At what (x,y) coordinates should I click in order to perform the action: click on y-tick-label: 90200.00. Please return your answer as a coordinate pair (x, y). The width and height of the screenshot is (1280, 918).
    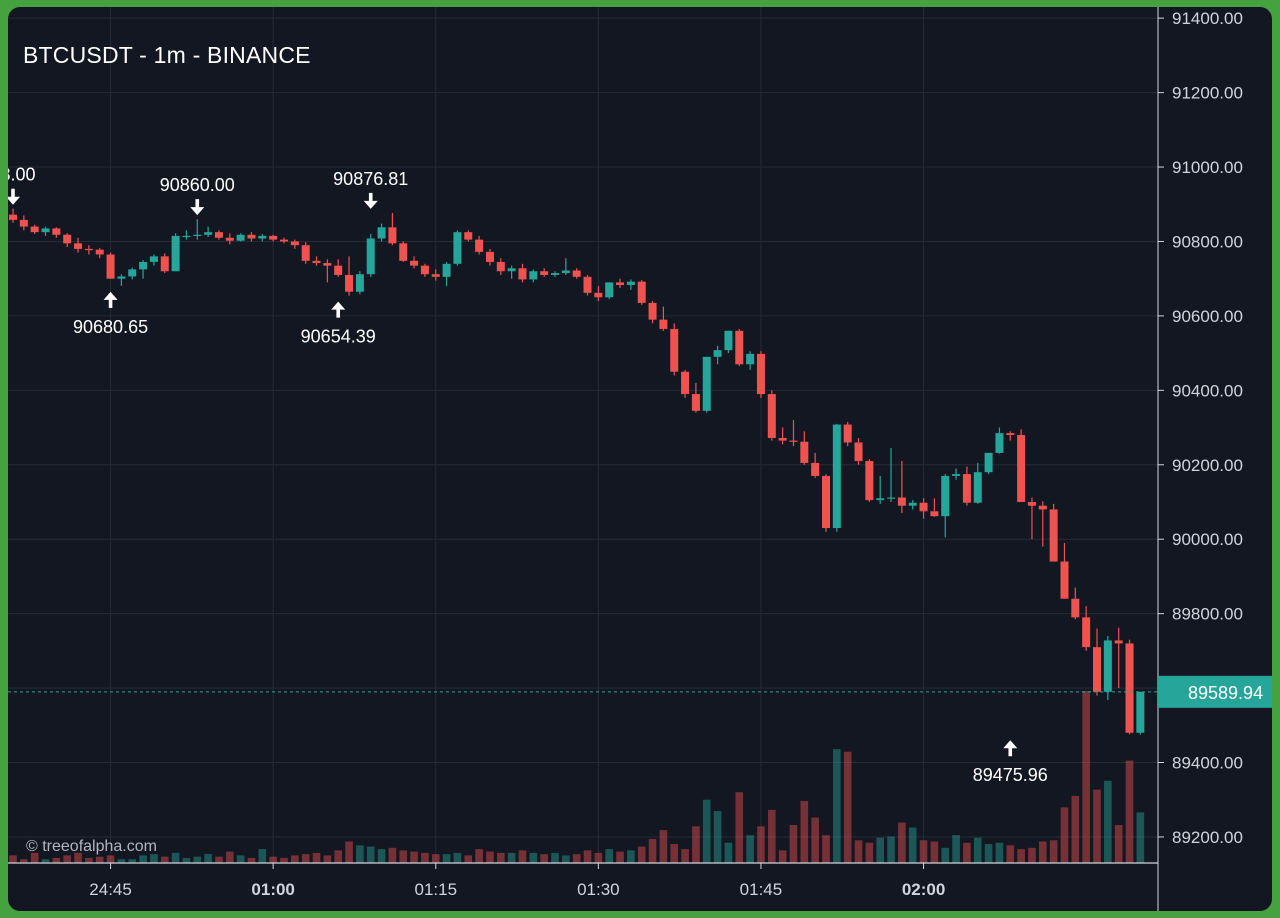
    Looking at the image, I should click on (1207, 465).